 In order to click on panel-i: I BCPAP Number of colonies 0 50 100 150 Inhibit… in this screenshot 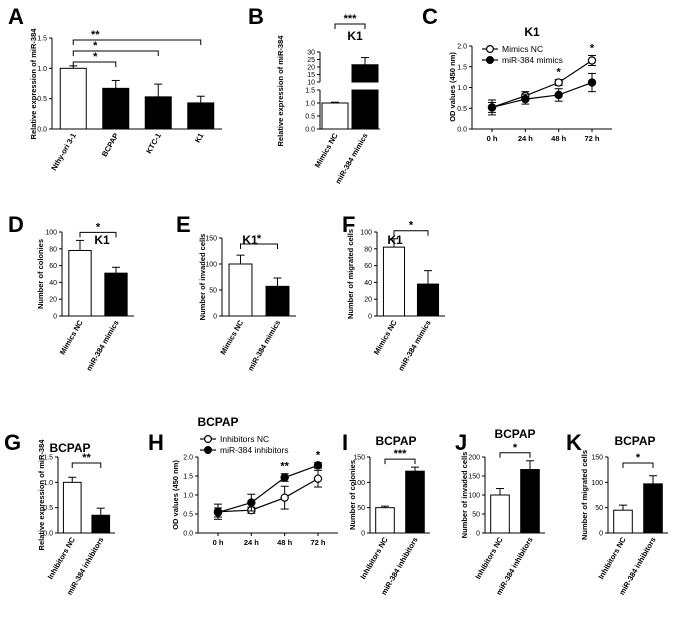, I will do `click(386, 513)`.